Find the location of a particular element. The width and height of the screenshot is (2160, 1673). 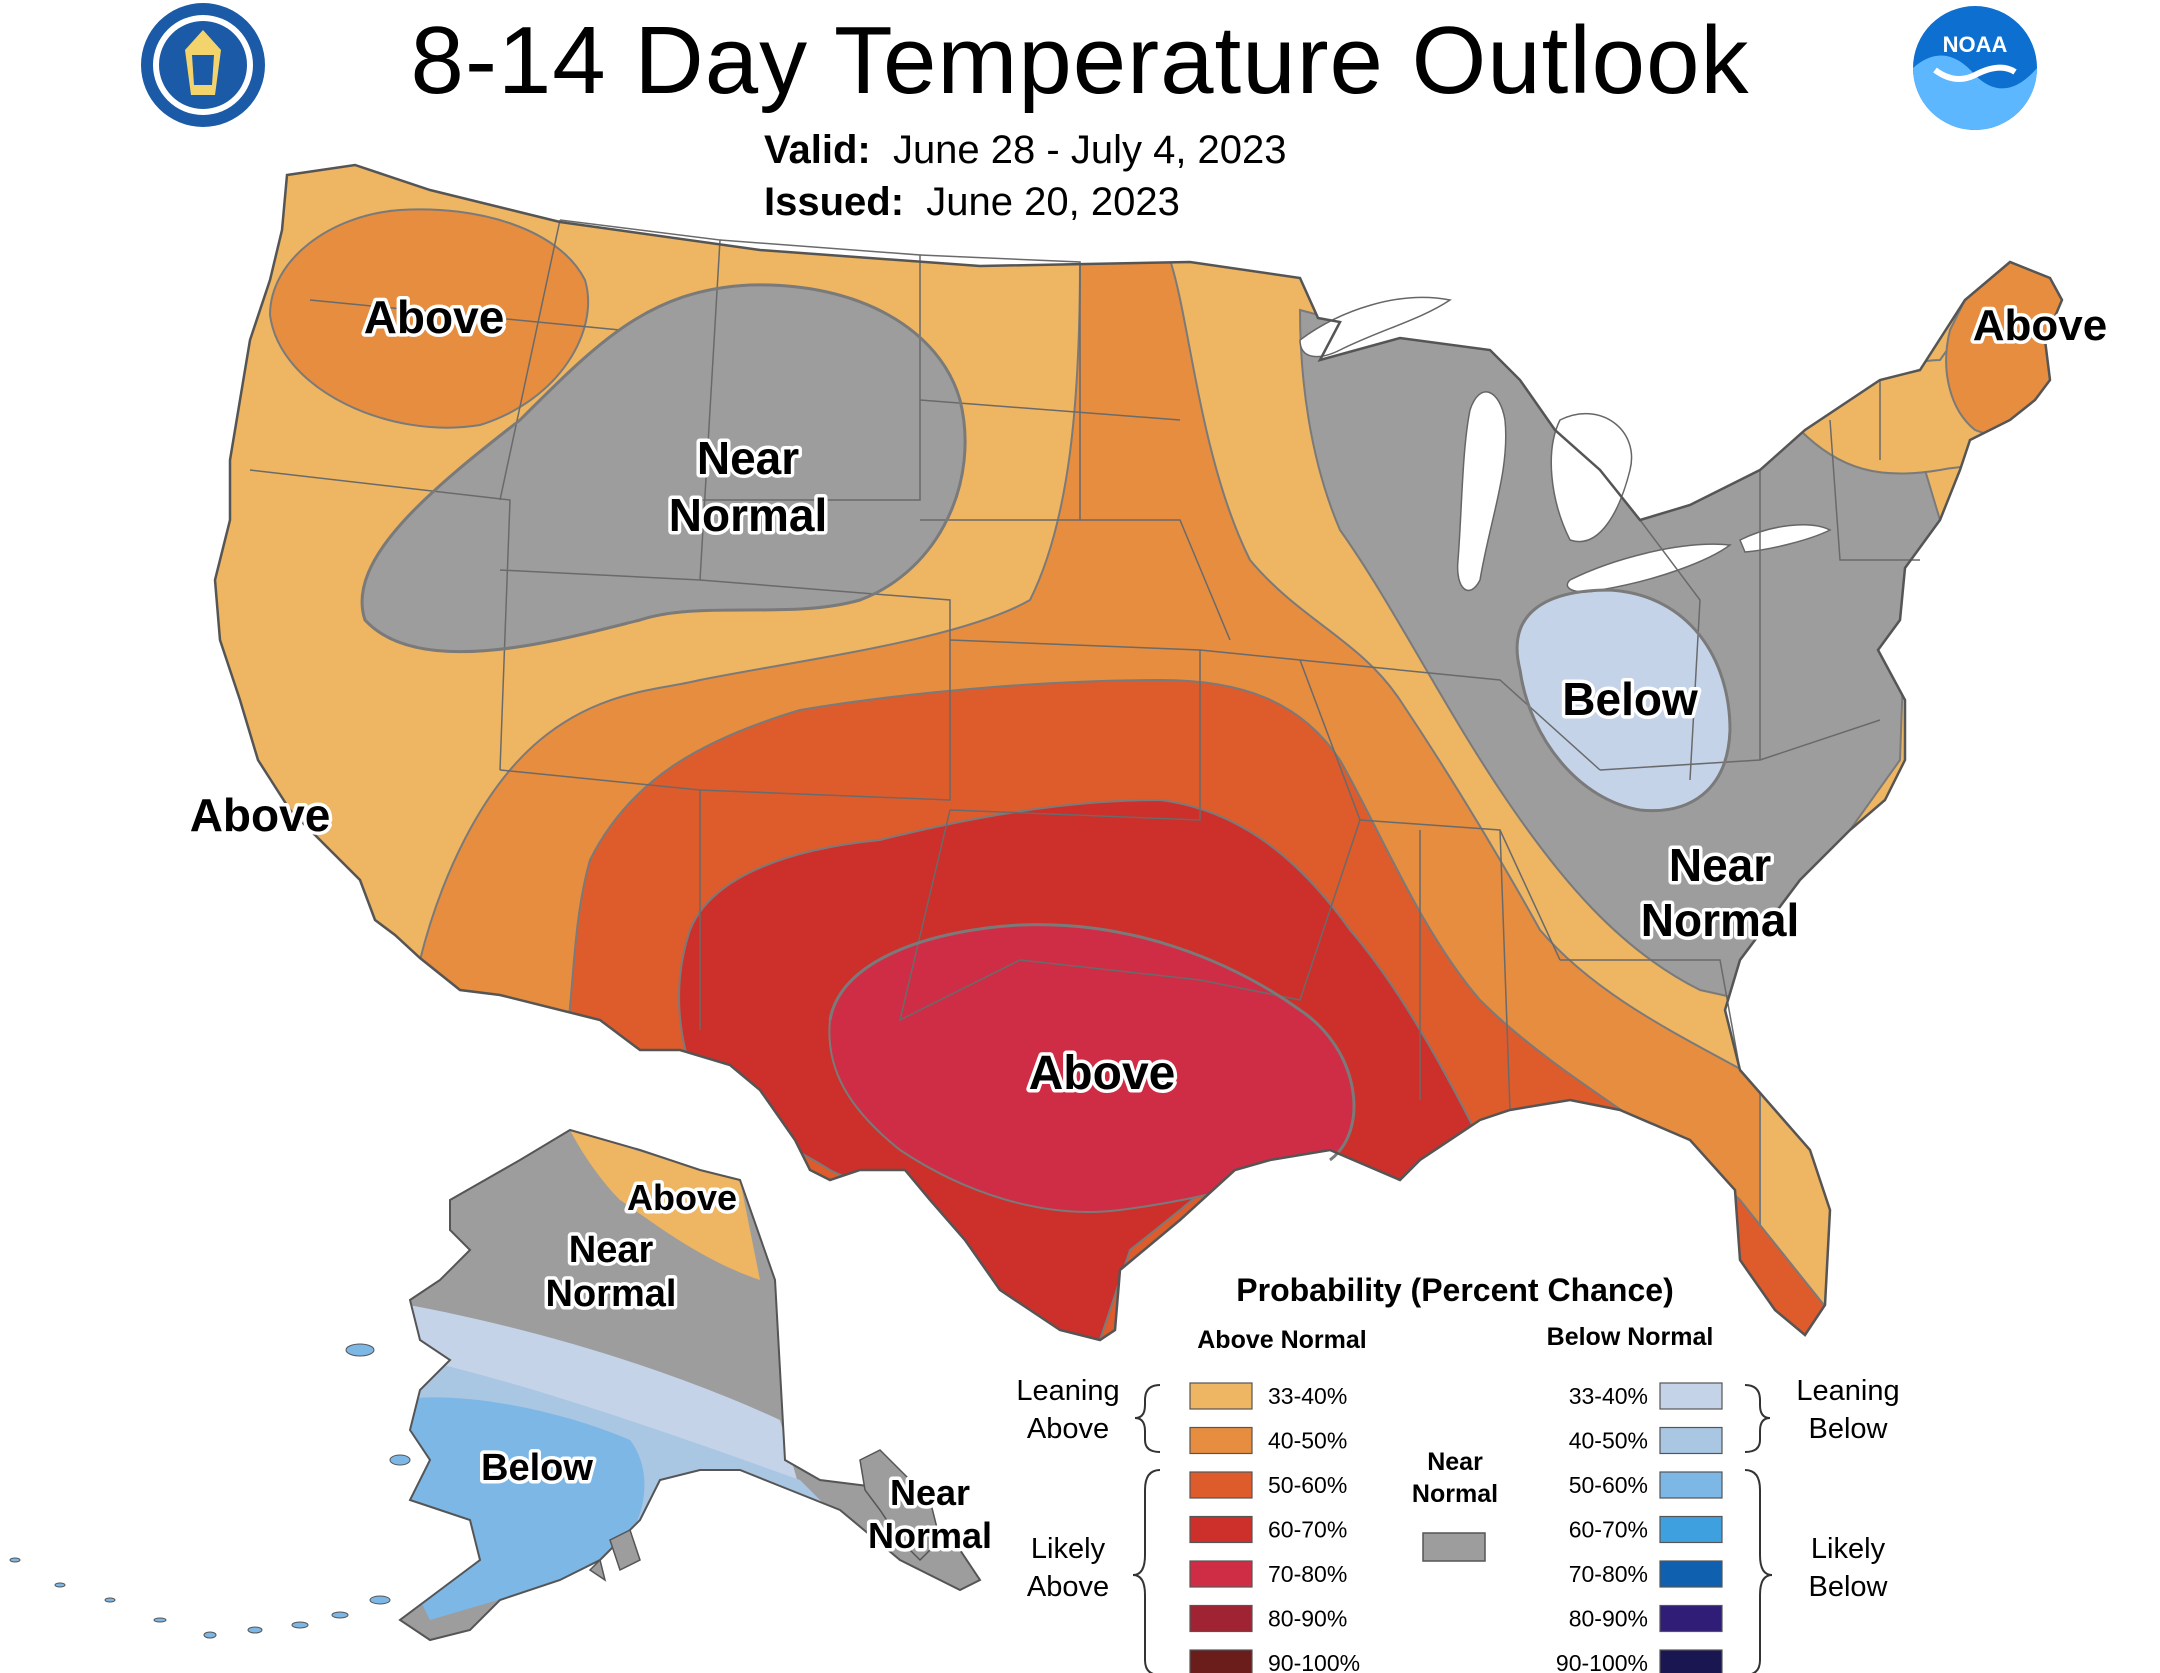

label-mountain-near: Near is located at coordinates (748, 458).